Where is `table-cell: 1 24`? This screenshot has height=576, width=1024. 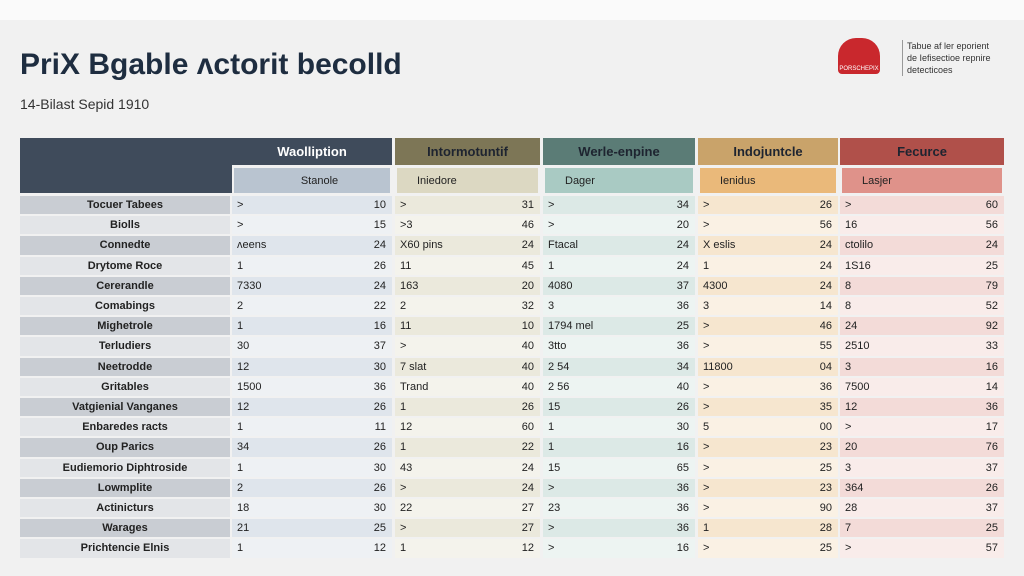 table-cell: 1 24 is located at coordinates (768, 265).